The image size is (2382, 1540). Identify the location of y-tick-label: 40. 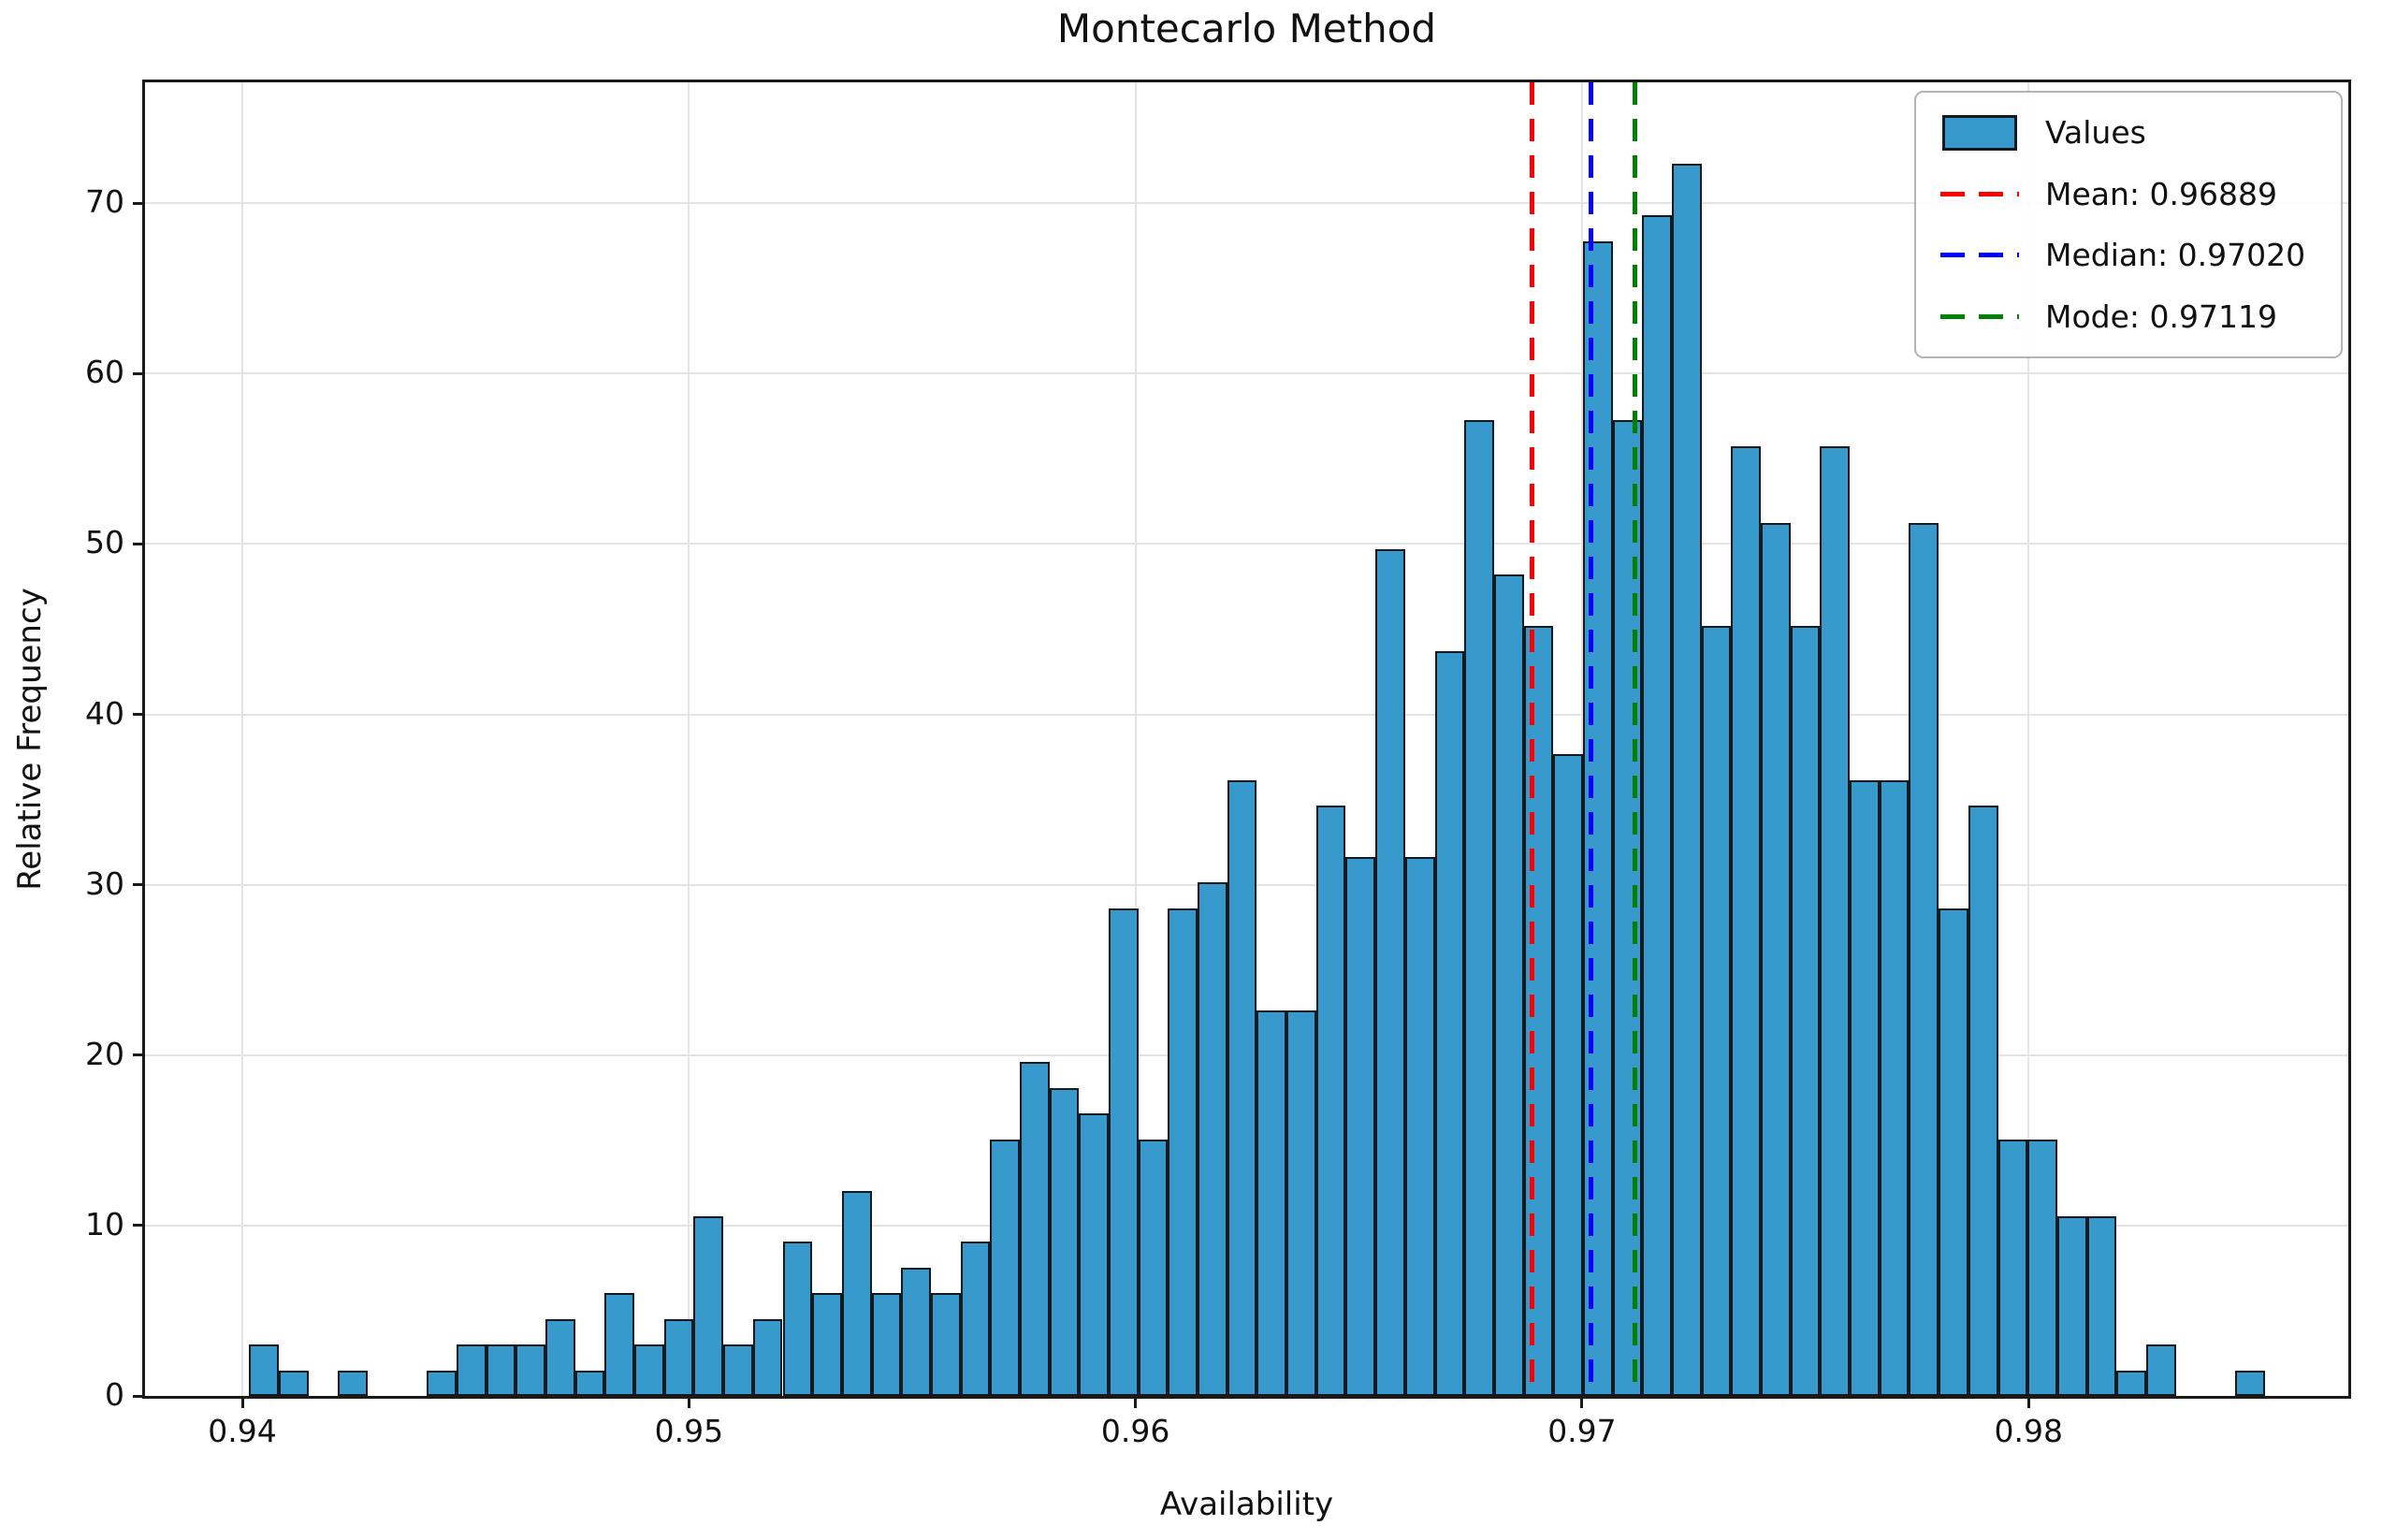
(104, 713).